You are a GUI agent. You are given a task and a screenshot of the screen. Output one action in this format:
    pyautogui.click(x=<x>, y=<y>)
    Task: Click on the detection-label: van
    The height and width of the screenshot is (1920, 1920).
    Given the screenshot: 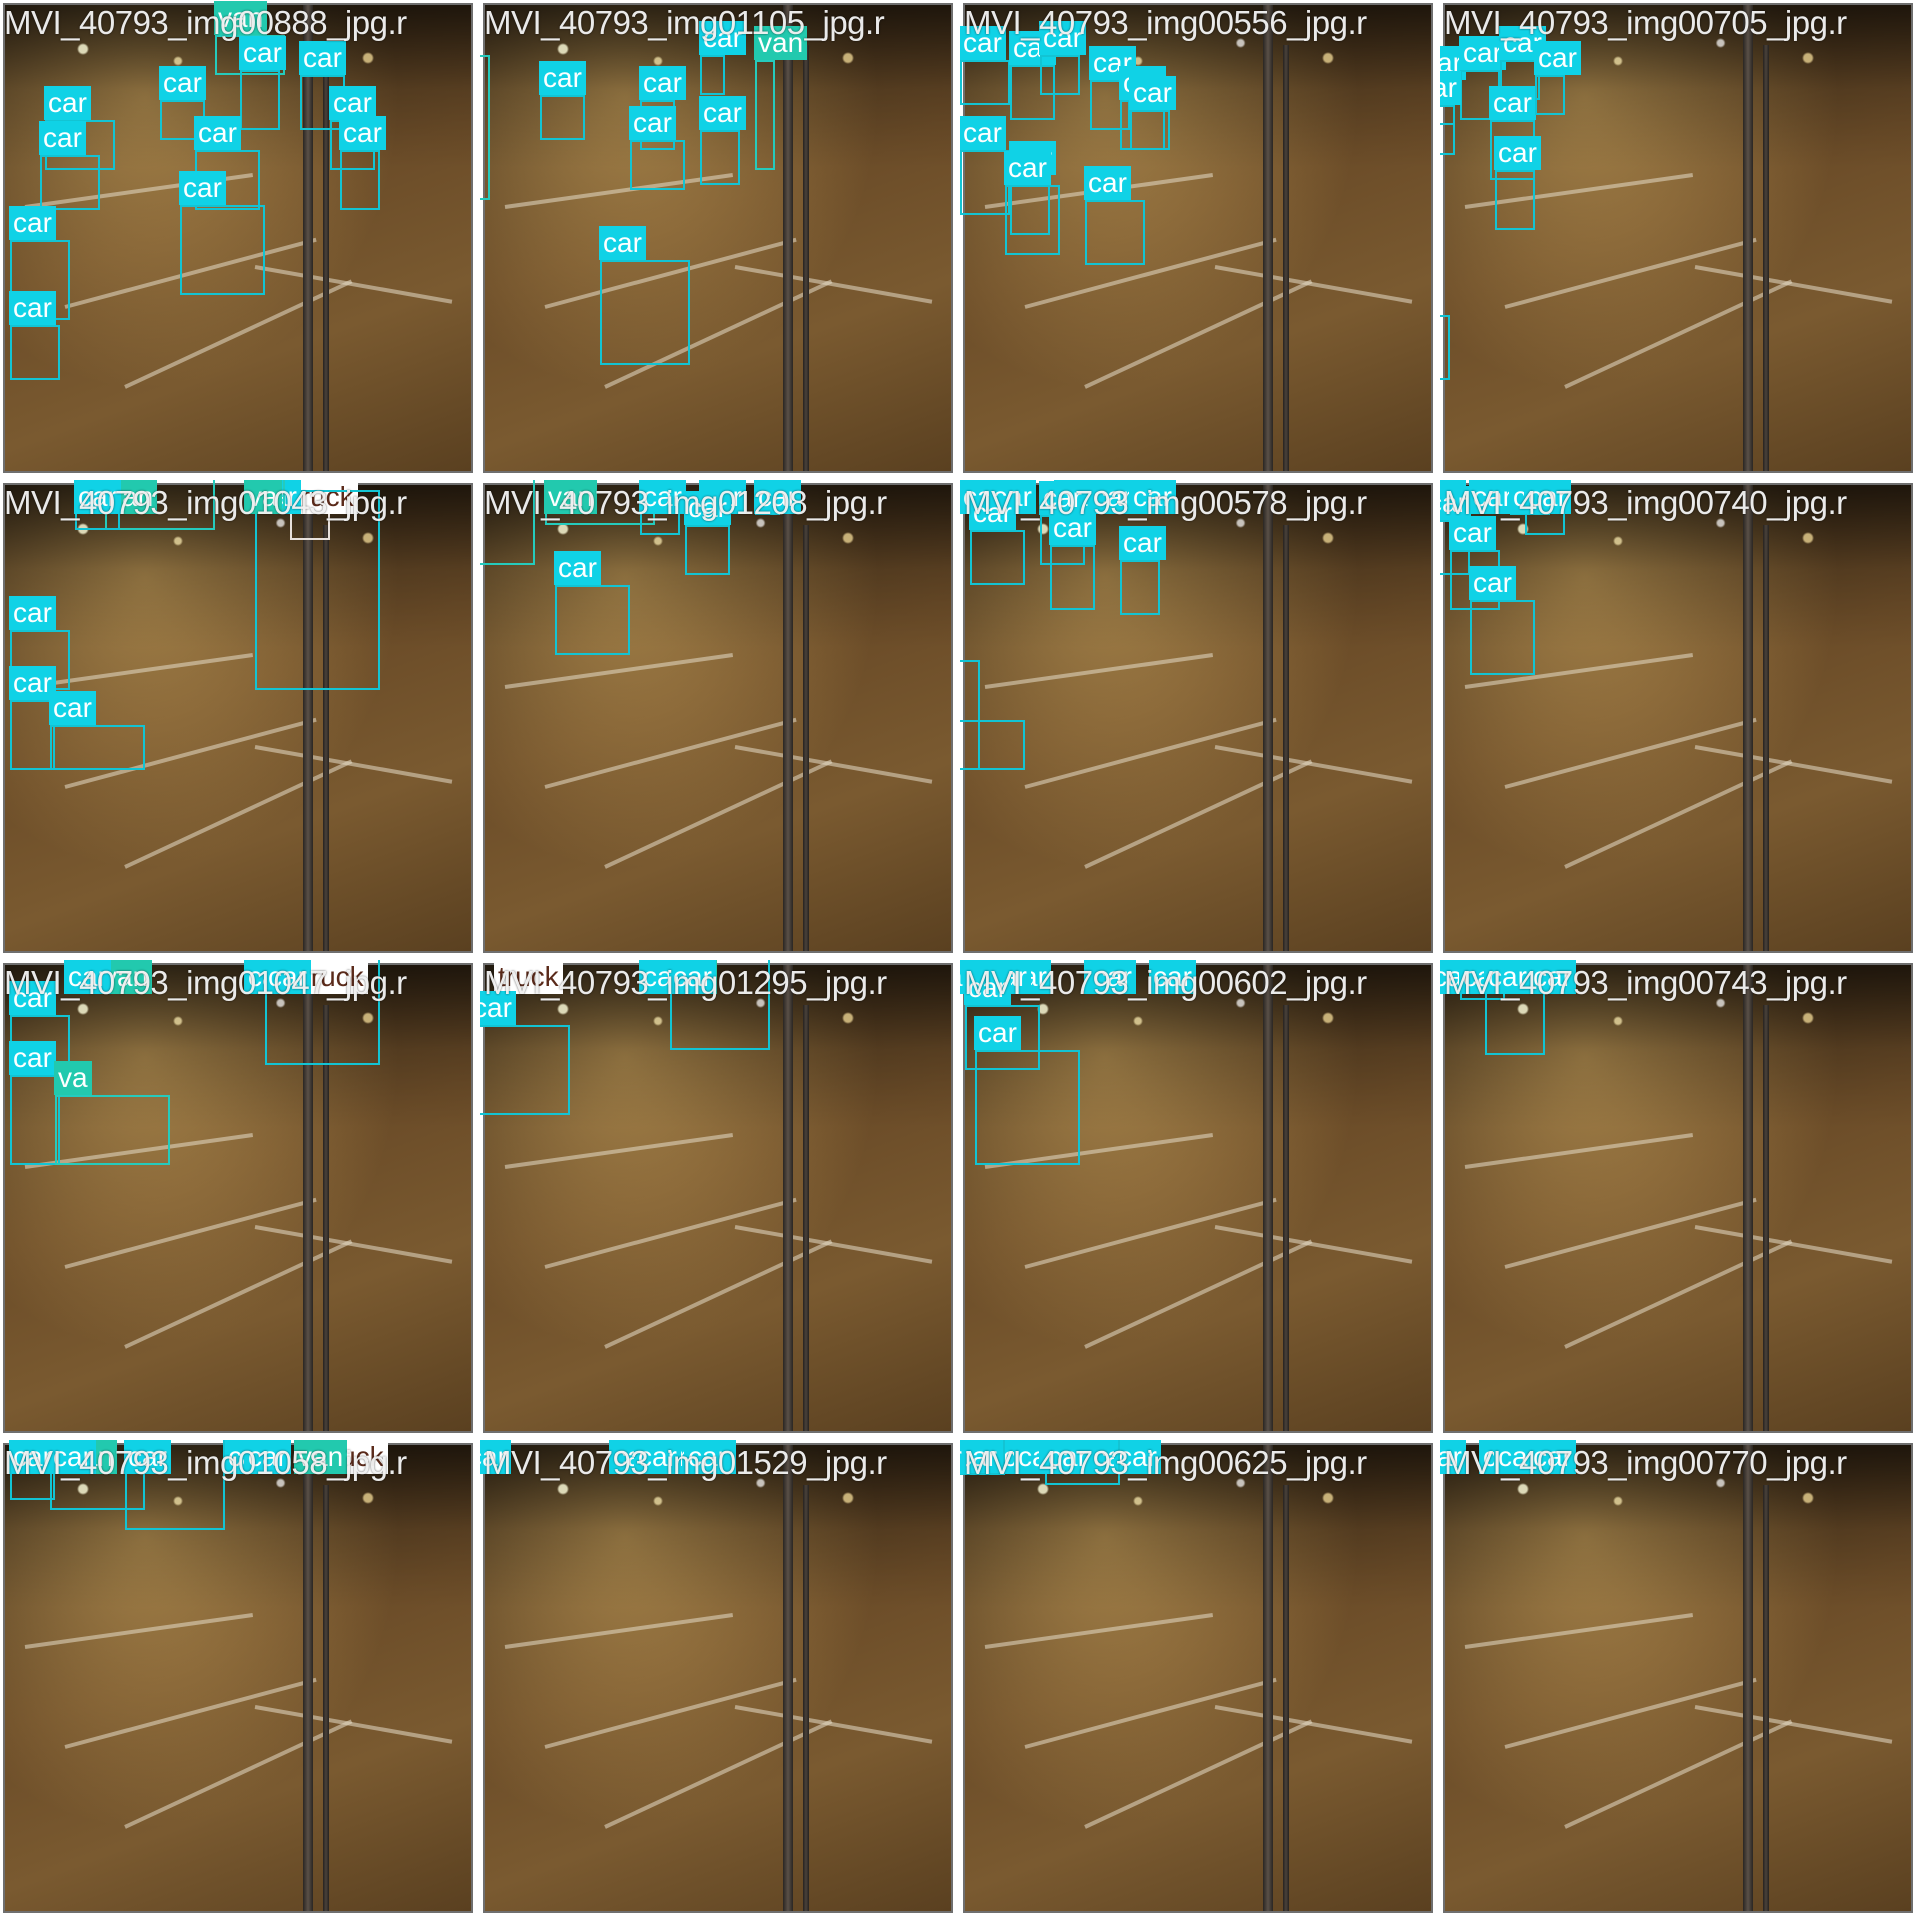 What is the action you would take?
    pyautogui.click(x=241, y=18)
    